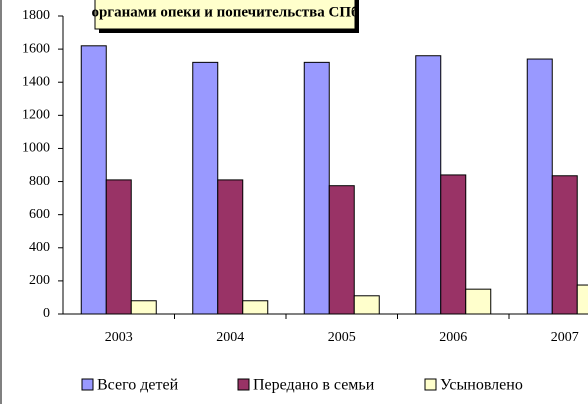 This screenshot has width=588, height=404. What do you see at coordinates (36, 81) in the screenshot?
I see `y-tick-label: 1400` at bounding box center [36, 81].